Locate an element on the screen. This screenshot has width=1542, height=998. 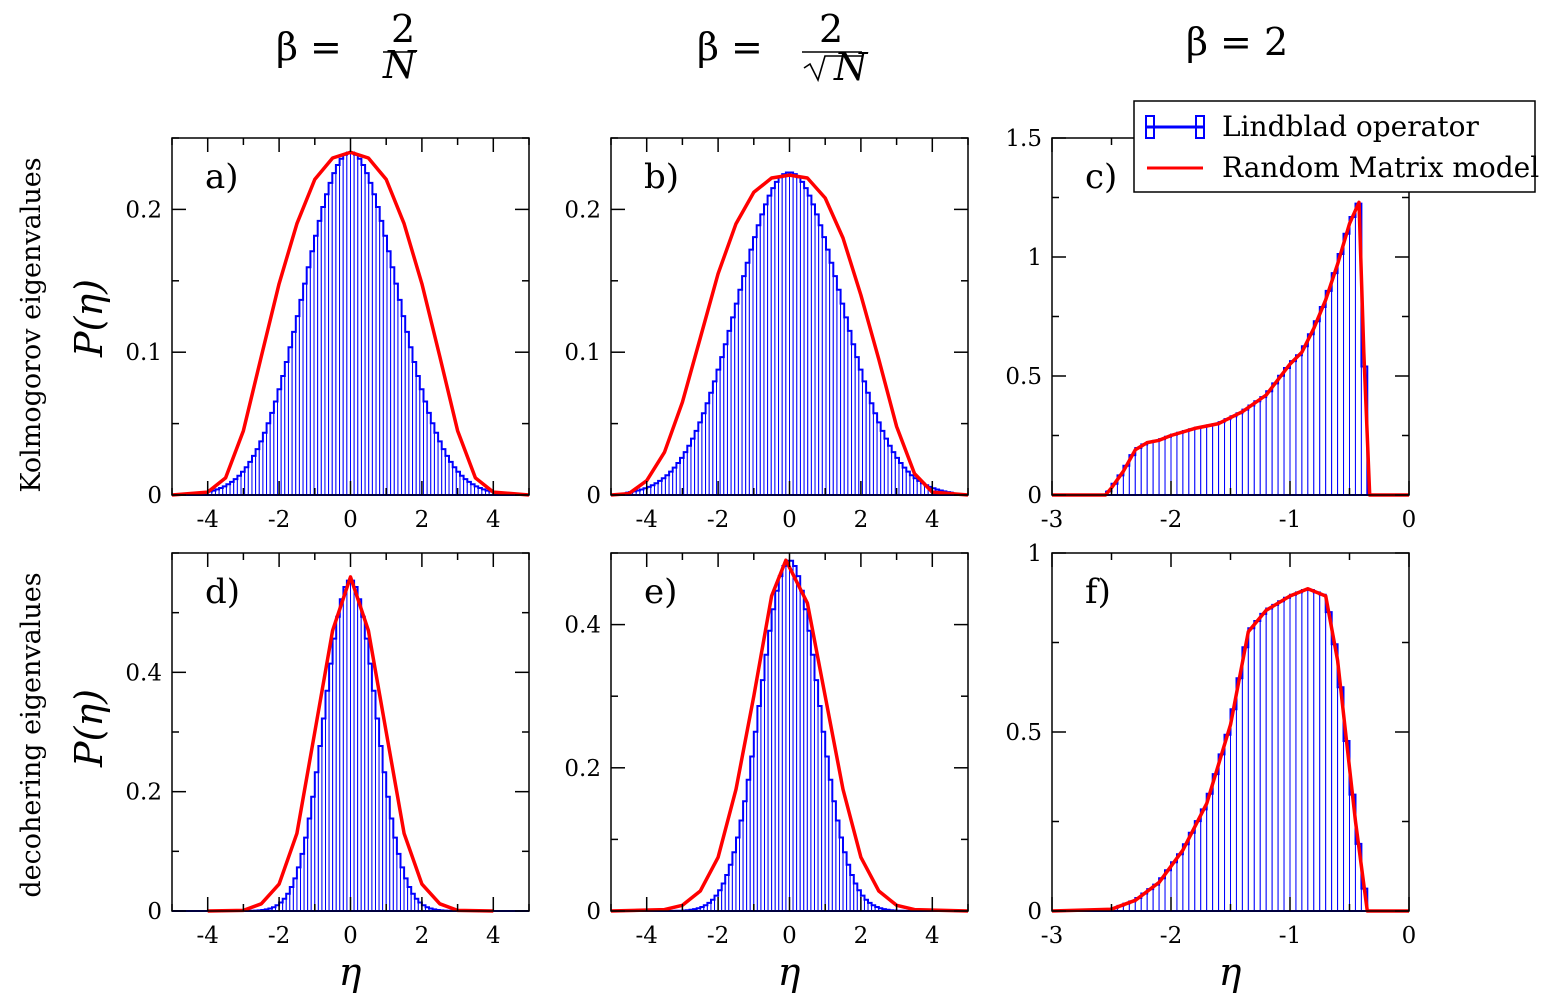
col-title-1: β = 2 N is located at coordinates (347, 47).